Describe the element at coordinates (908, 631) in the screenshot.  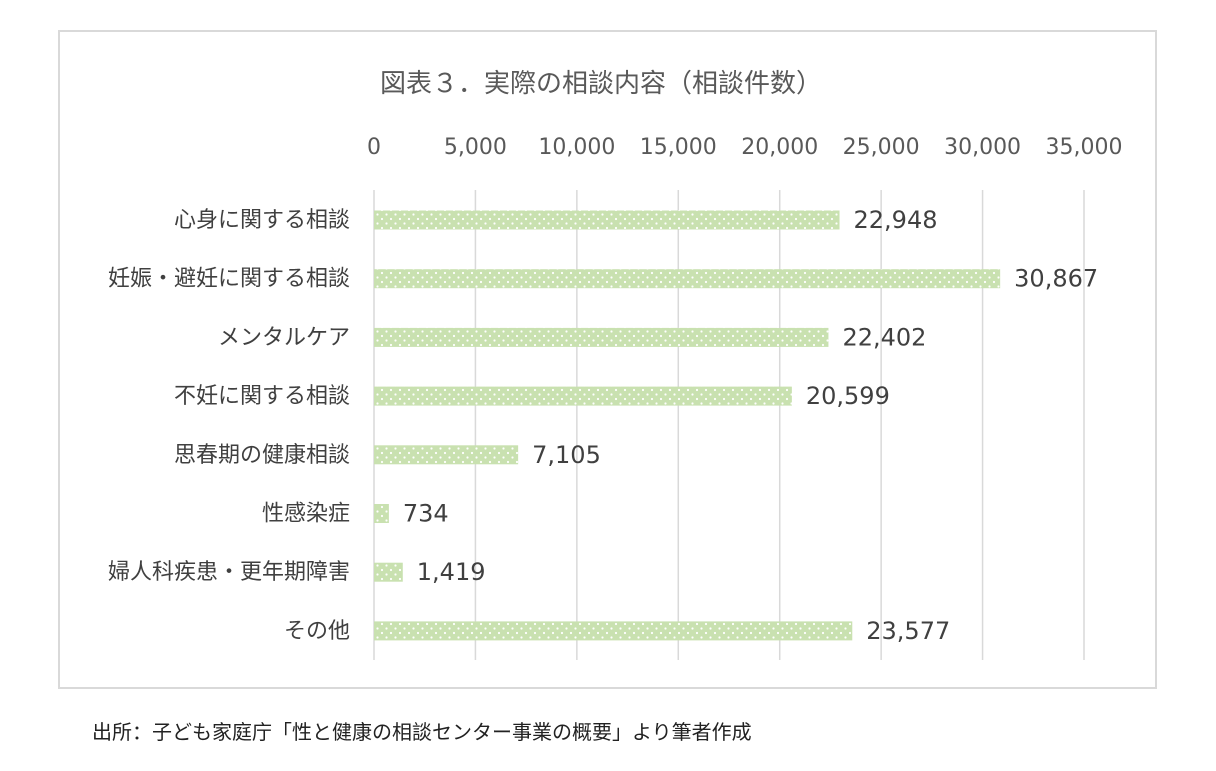
I see `data-label: 23,577` at that location.